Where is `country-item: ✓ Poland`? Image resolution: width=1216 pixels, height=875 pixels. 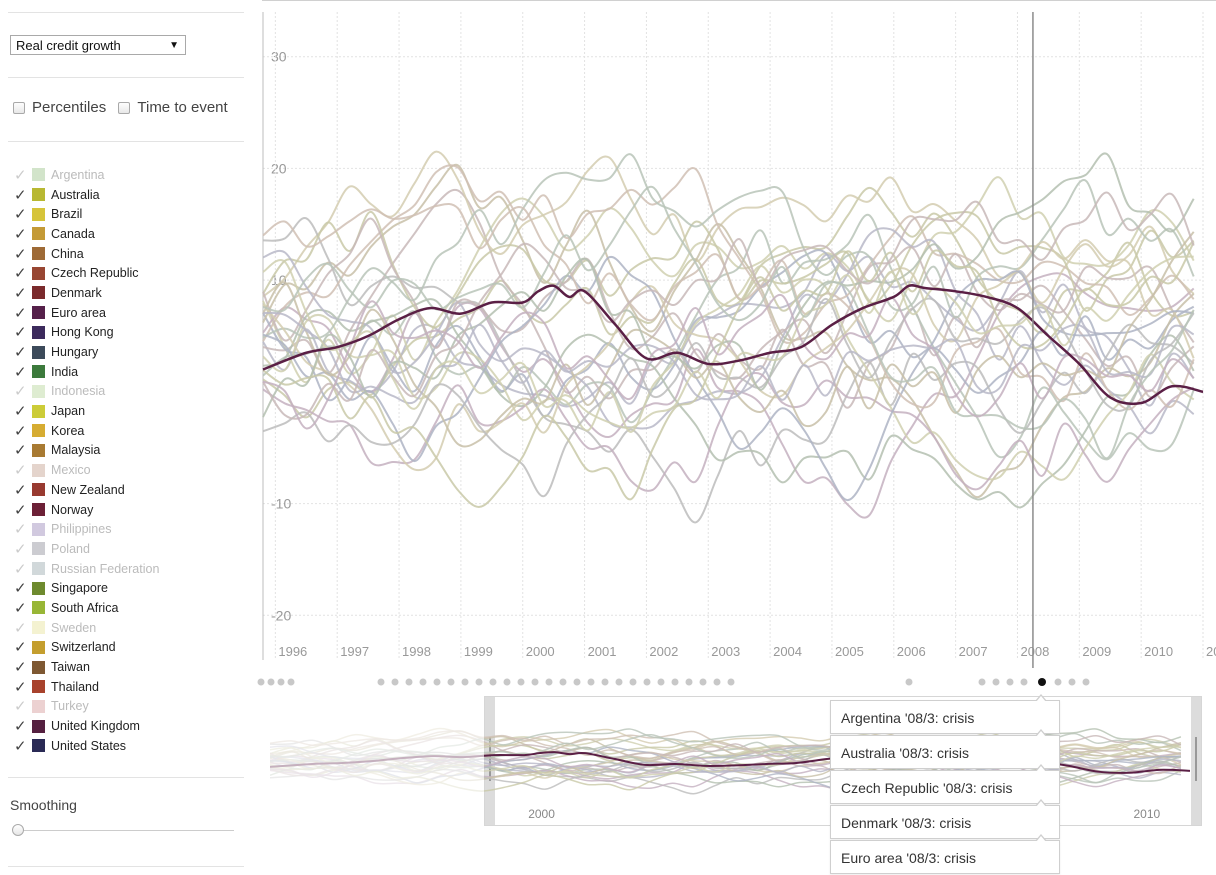
country-item: ✓ Poland is located at coordinates (86, 549).